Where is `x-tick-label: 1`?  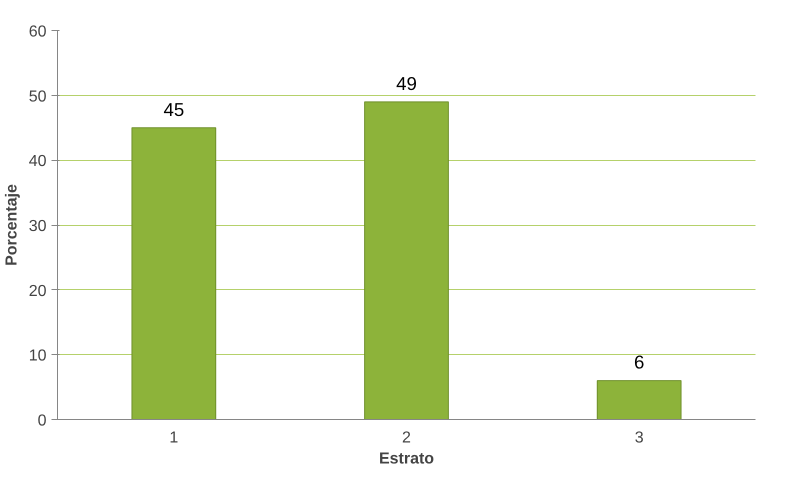
x-tick-label: 1 is located at coordinates (173, 438).